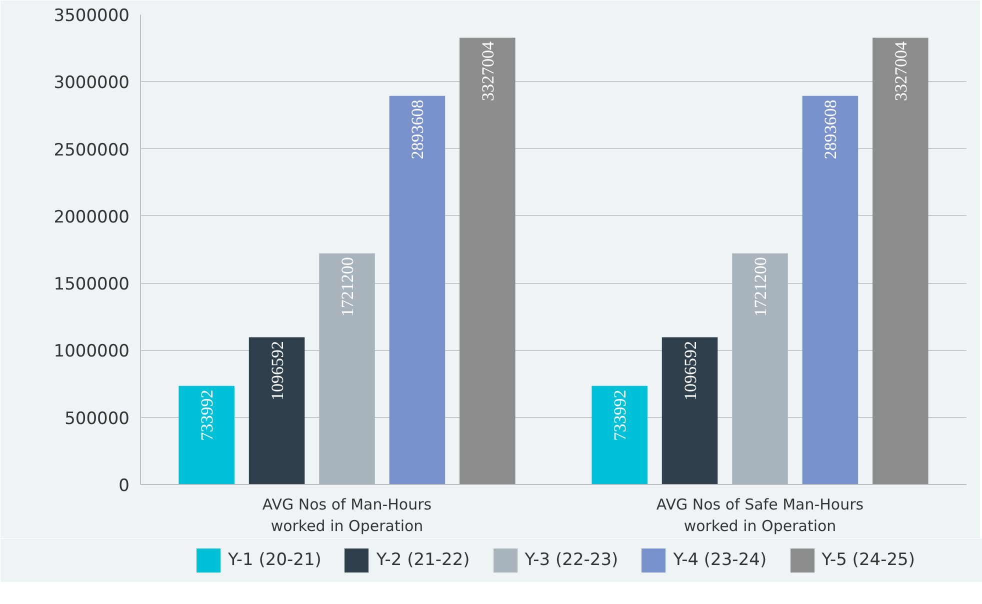  Describe the element at coordinates (97, 418) in the screenshot. I see `y-tick-label: 500000` at that location.